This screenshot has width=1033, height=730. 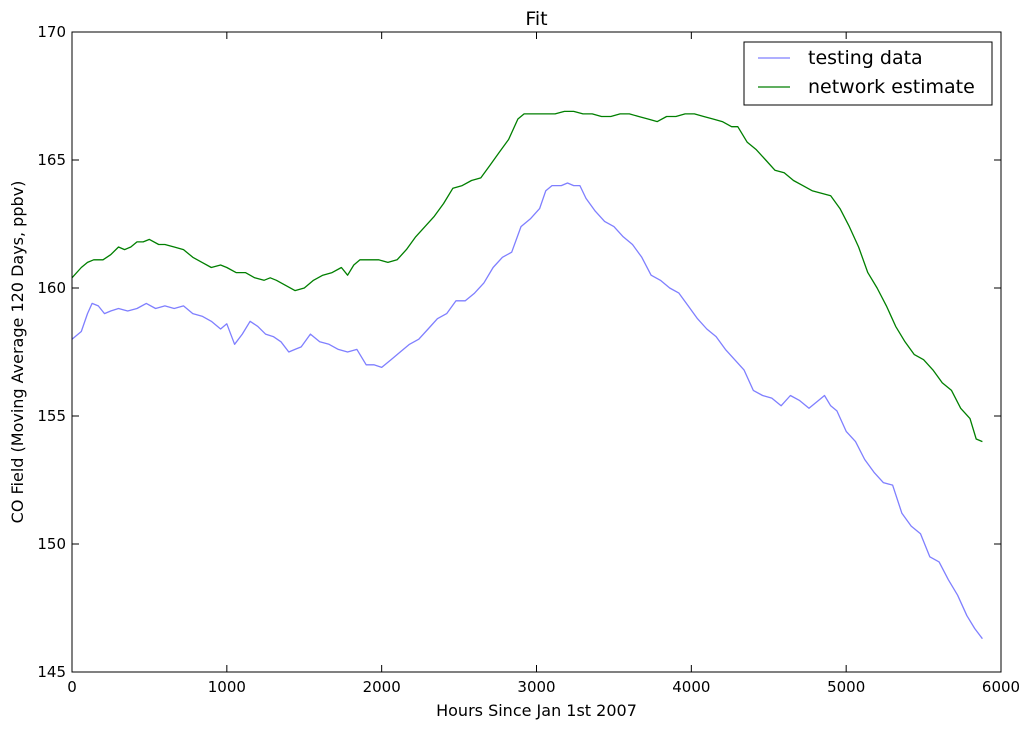 What do you see at coordinates (72, 687) in the screenshot?
I see `x-tick-label: 0` at bounding box center [72, 687].